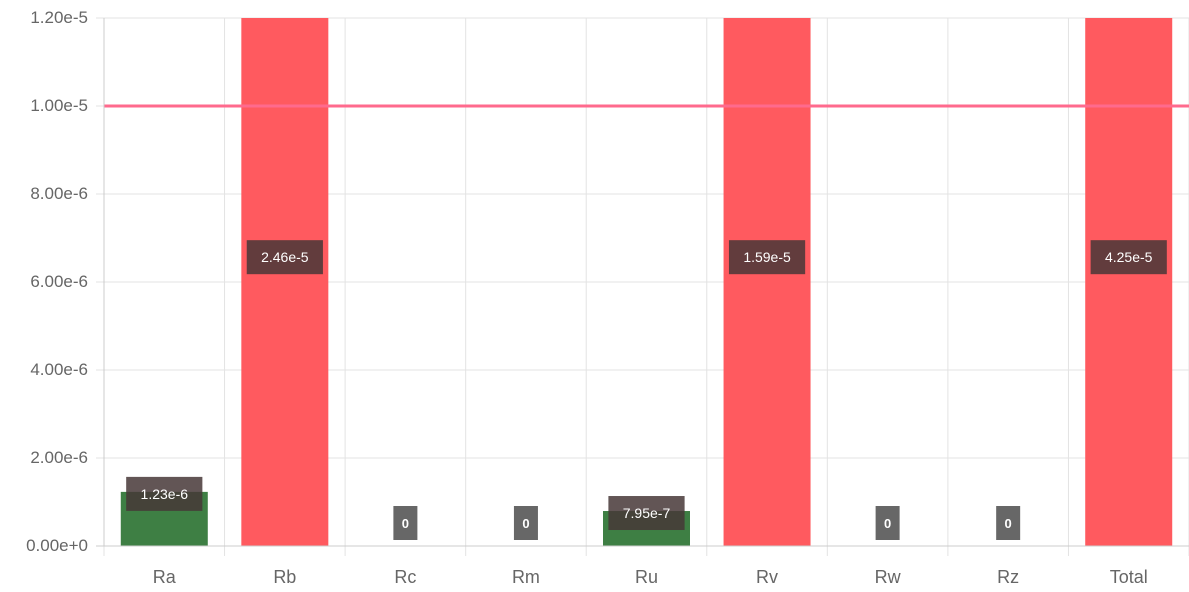 The image size is (1189, 592). What do you see at coordinates (526, 577) in the screenshot?
I see `x-tick-label: Rm` at bounding box center [526, 577].